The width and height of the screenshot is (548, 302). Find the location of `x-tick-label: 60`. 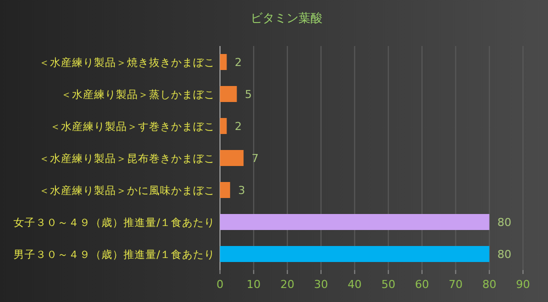

x-tick-label: 60 is located at coordinates (422, 284).